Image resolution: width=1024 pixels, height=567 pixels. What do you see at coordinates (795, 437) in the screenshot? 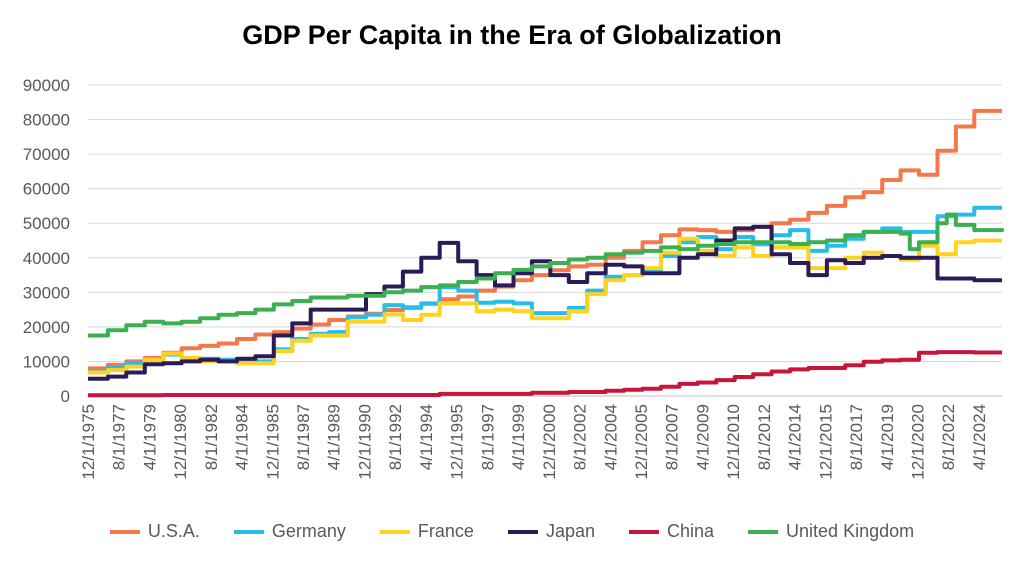
I see `x-tick-label: 4/1/2014` at bounding box center [795, 437].